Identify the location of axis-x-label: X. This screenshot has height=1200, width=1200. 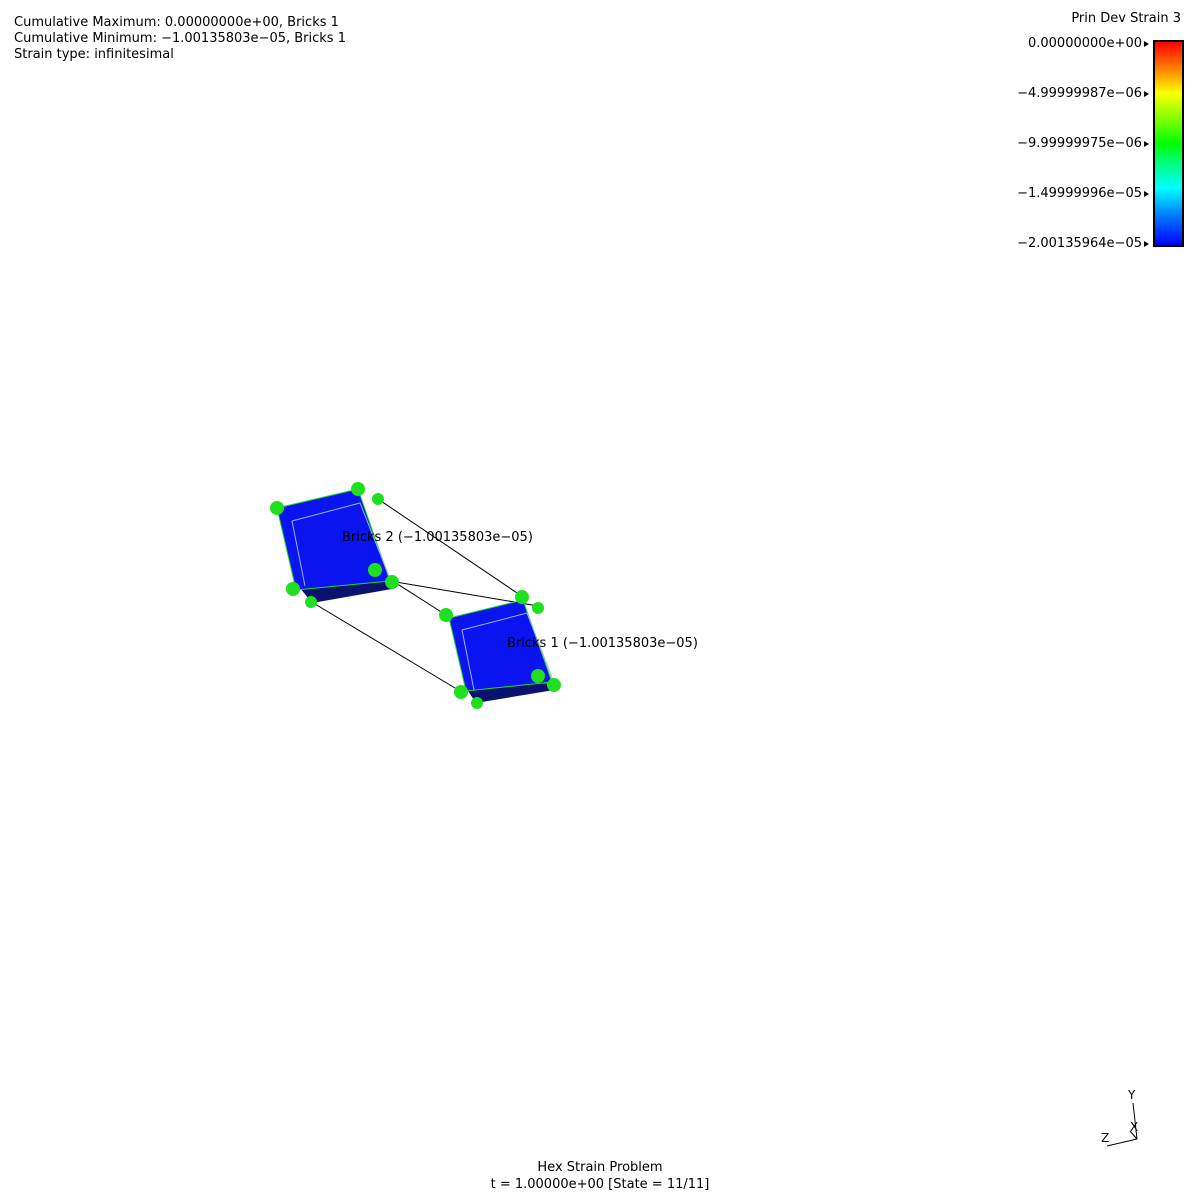
(1134, 1127).